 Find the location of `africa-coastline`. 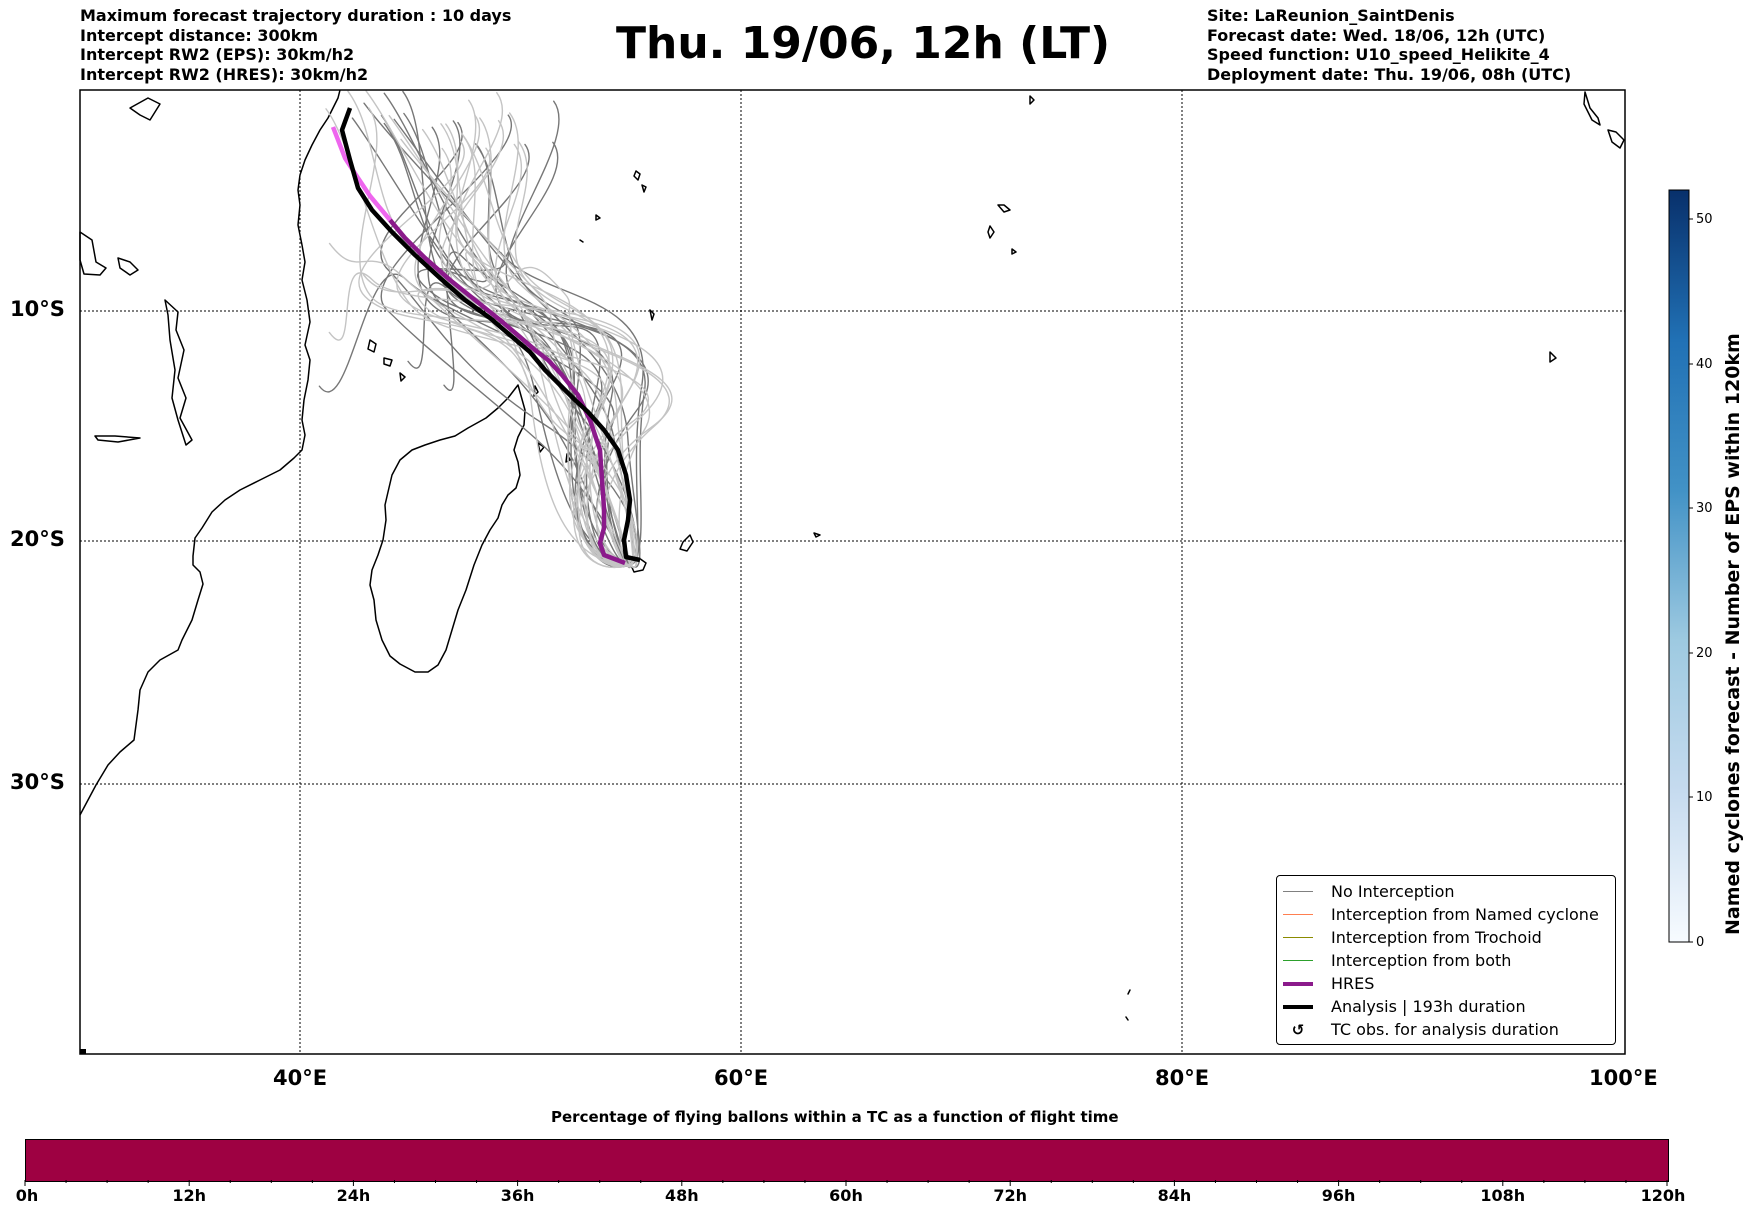

africa-coastline is located at coordinates (210, 452).